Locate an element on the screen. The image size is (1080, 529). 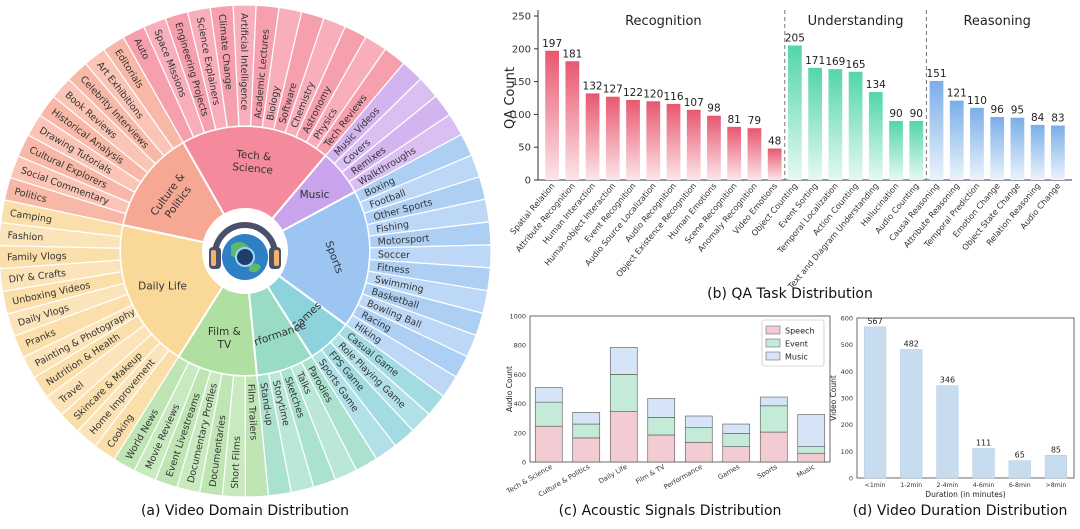
vd-value-label: 65 is located at coordinates (1020, 455).